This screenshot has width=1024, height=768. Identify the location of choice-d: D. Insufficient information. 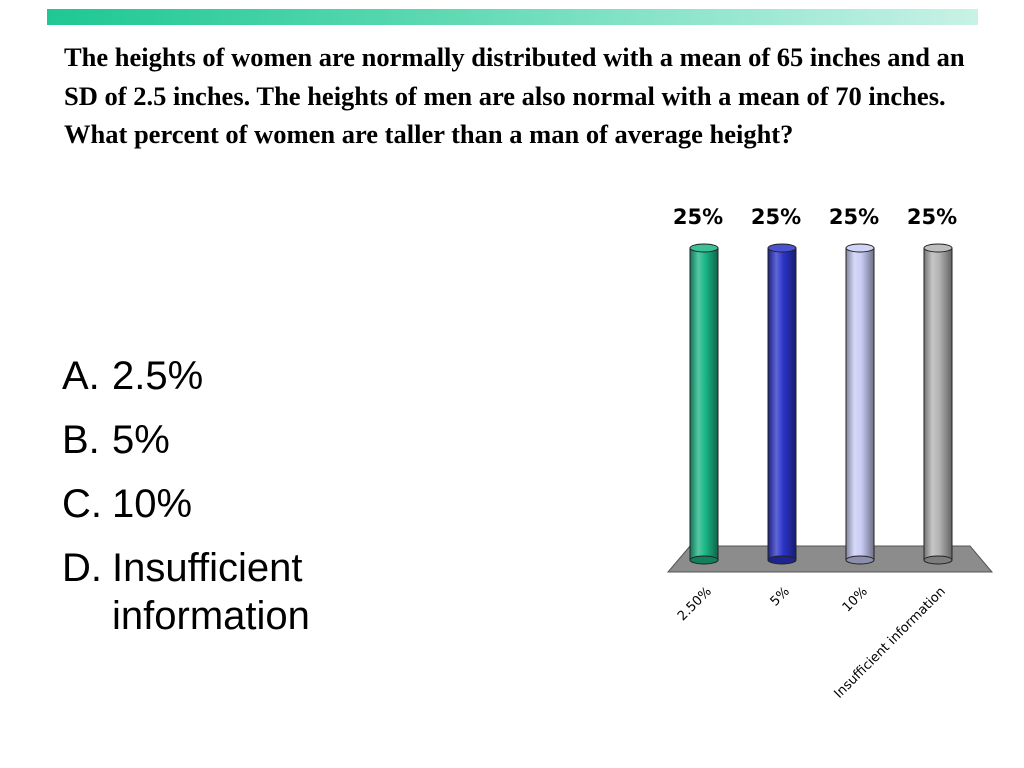
(227, 592).